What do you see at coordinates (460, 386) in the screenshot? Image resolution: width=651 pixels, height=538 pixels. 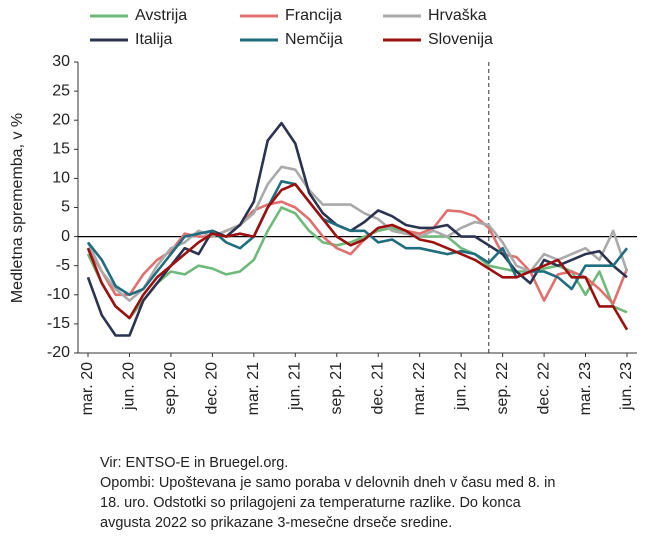 I see `x-tick-label: jun. 22` at bounding box center [460, 386].